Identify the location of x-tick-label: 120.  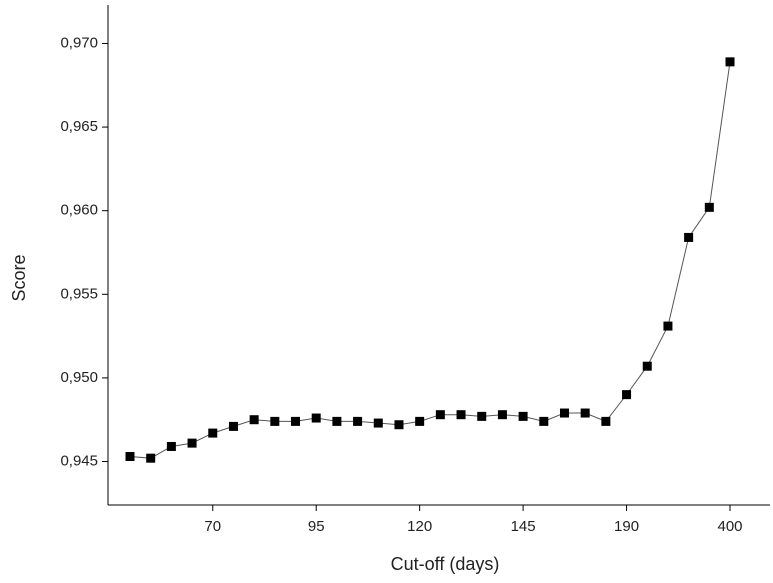
(419, 526).